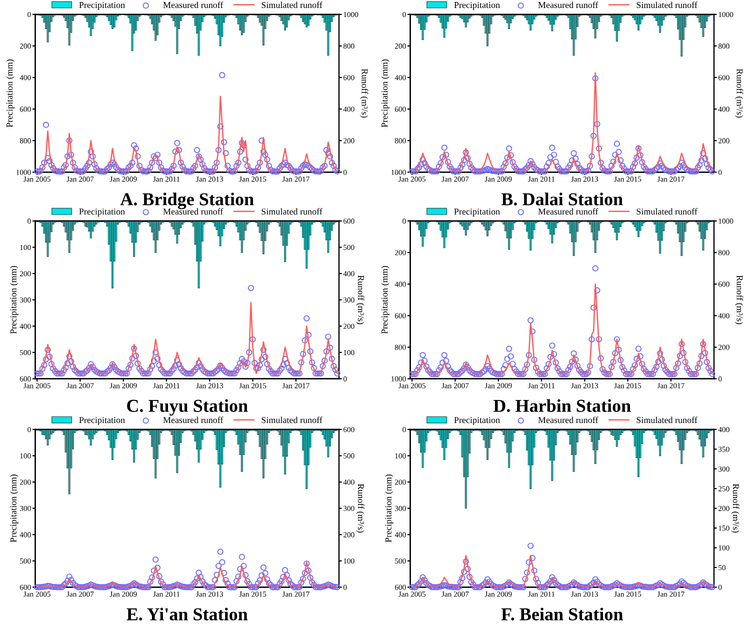 Image resolution: width=750 pixels, height=626 pixels. What do you see at coordinates (562, 614) in the screenshot?
I see `text: F. Beian Station` at bounding box center [562, 614].